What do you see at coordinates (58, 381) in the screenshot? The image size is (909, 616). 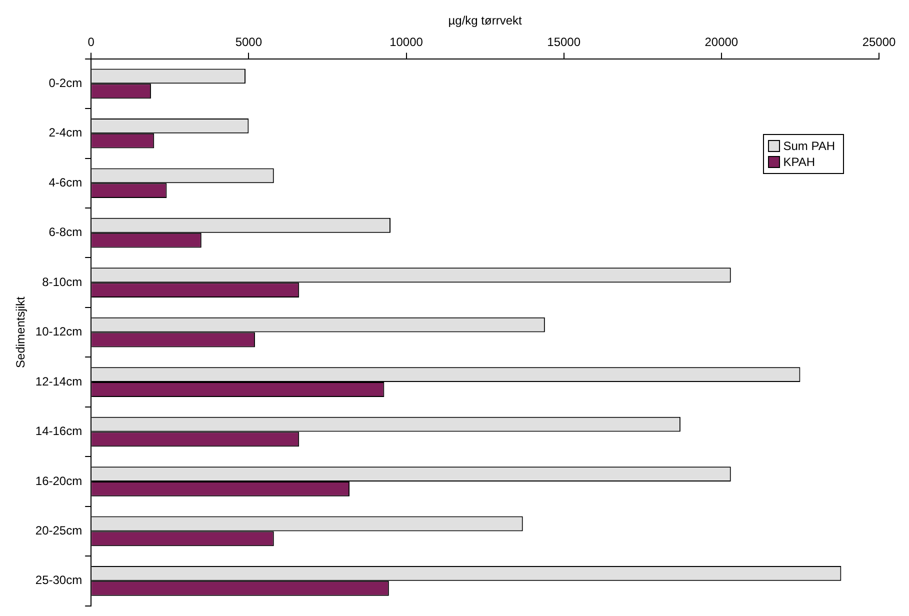 I see `y-tick-label: 12-14cm` at bounding box center [58, 381].